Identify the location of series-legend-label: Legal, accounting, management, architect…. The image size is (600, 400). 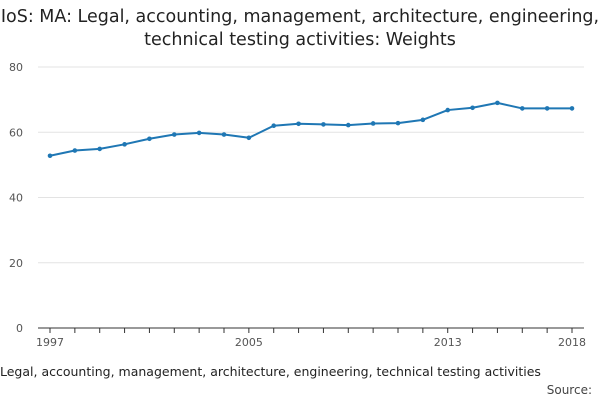
(270, 371).